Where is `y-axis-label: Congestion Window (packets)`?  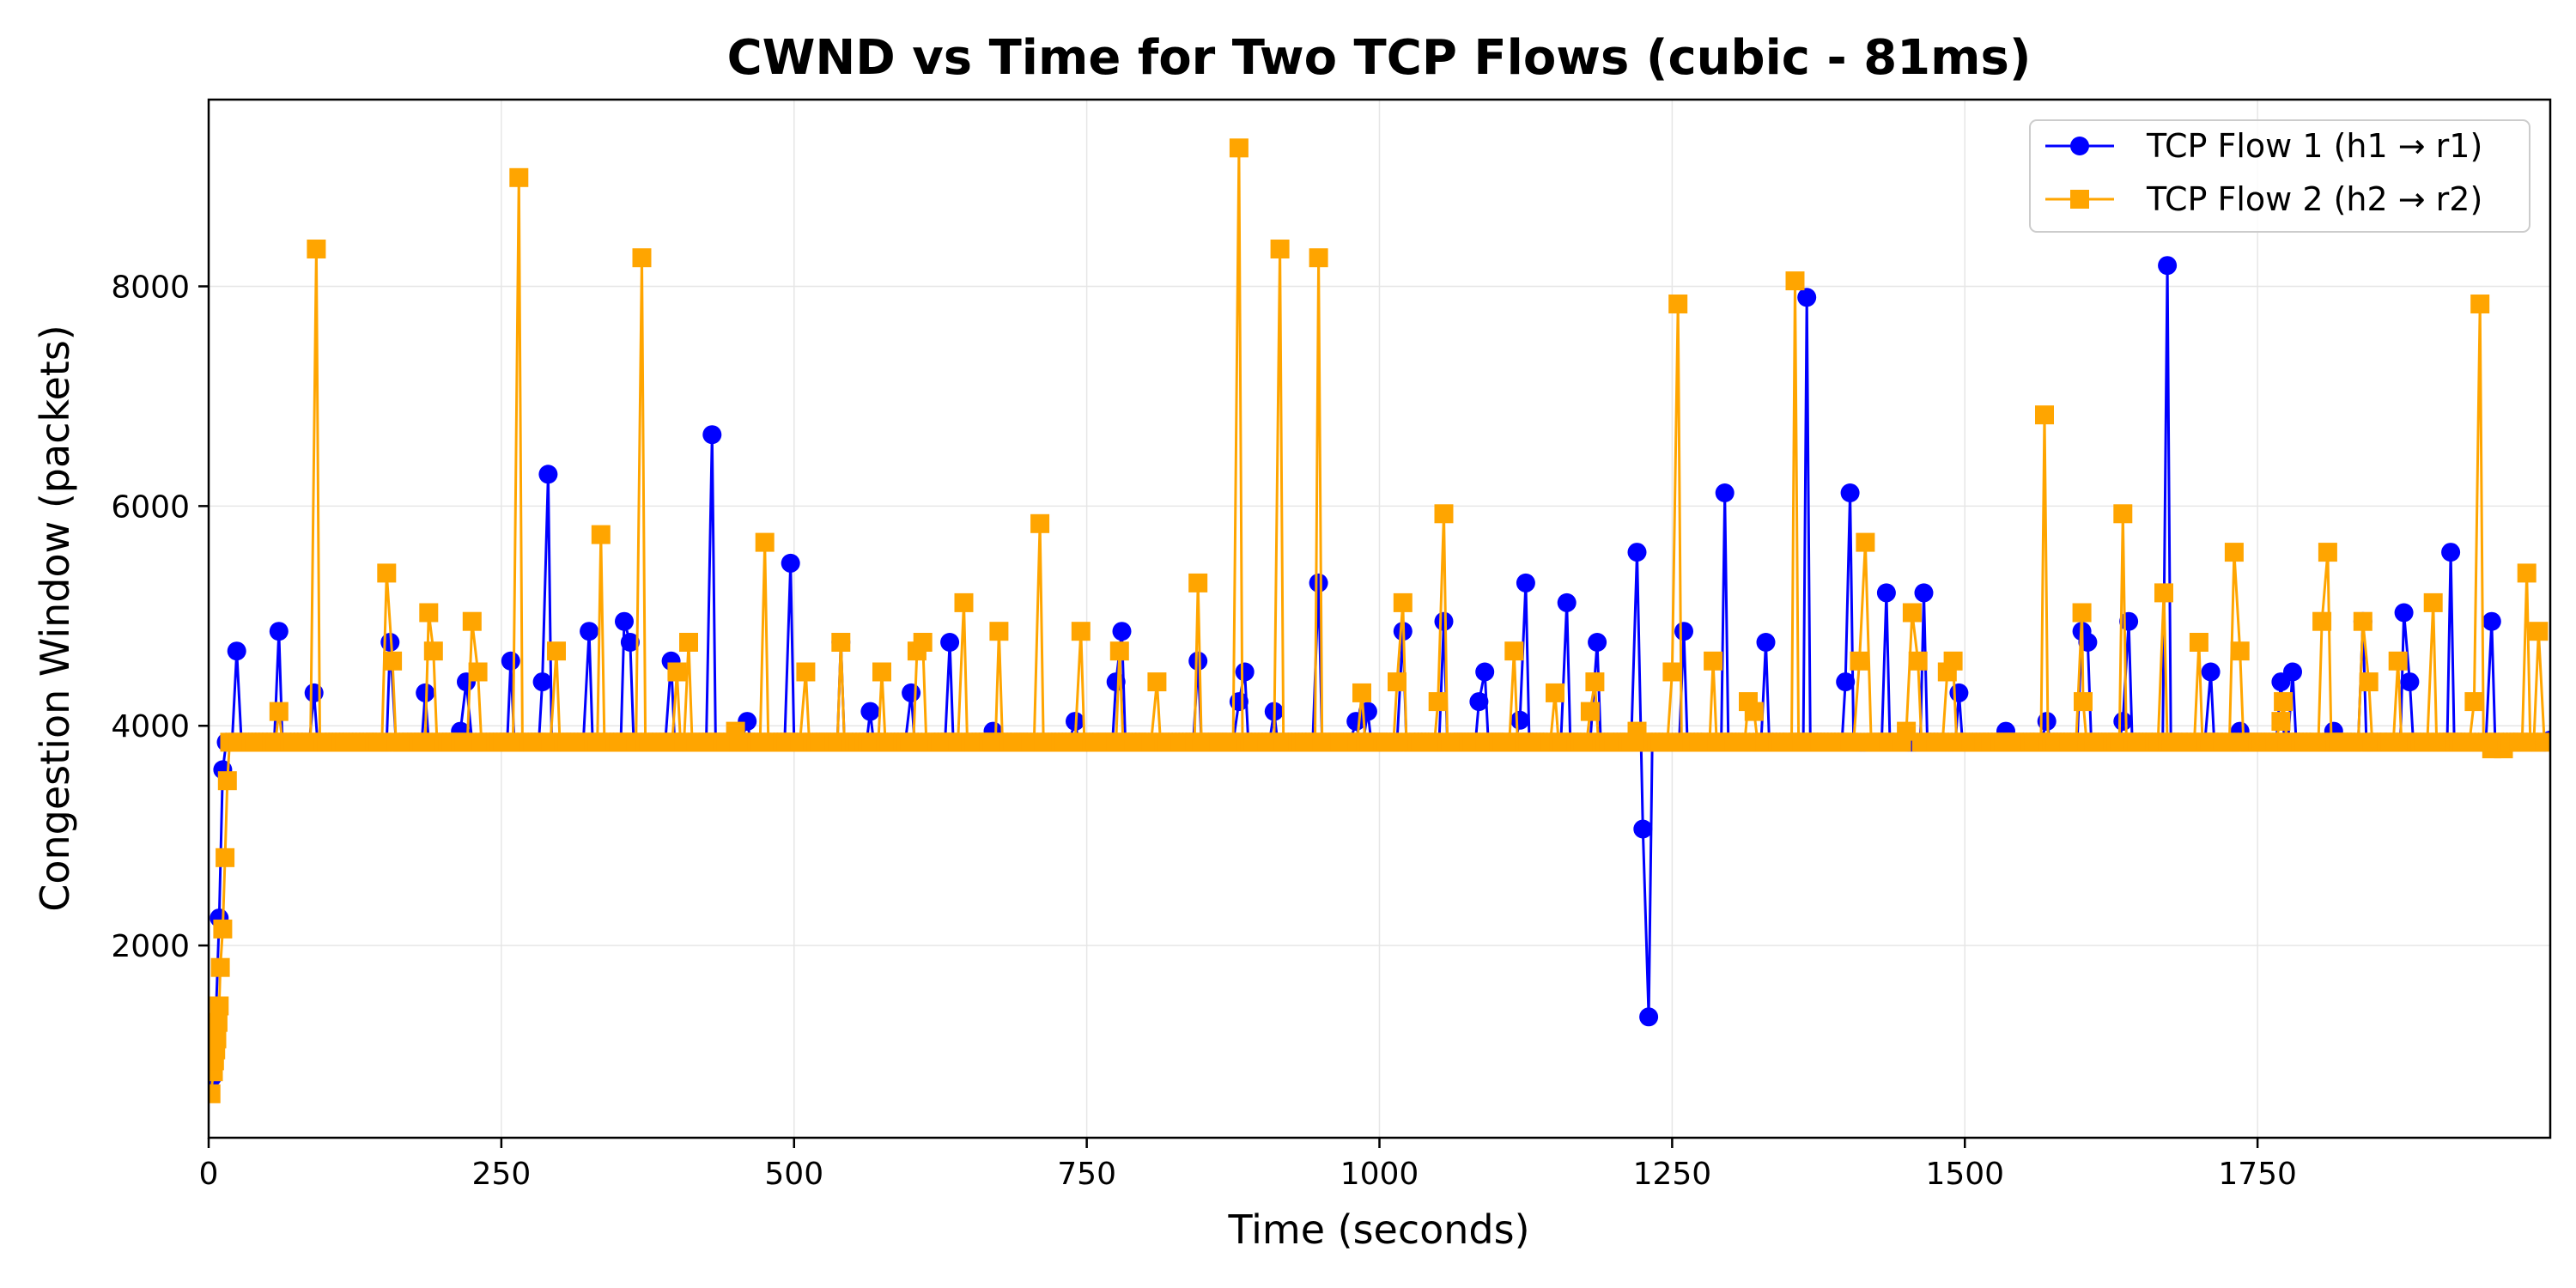
y-axis-label: Congestion Window (packets) is located at coordinates (55, 618).